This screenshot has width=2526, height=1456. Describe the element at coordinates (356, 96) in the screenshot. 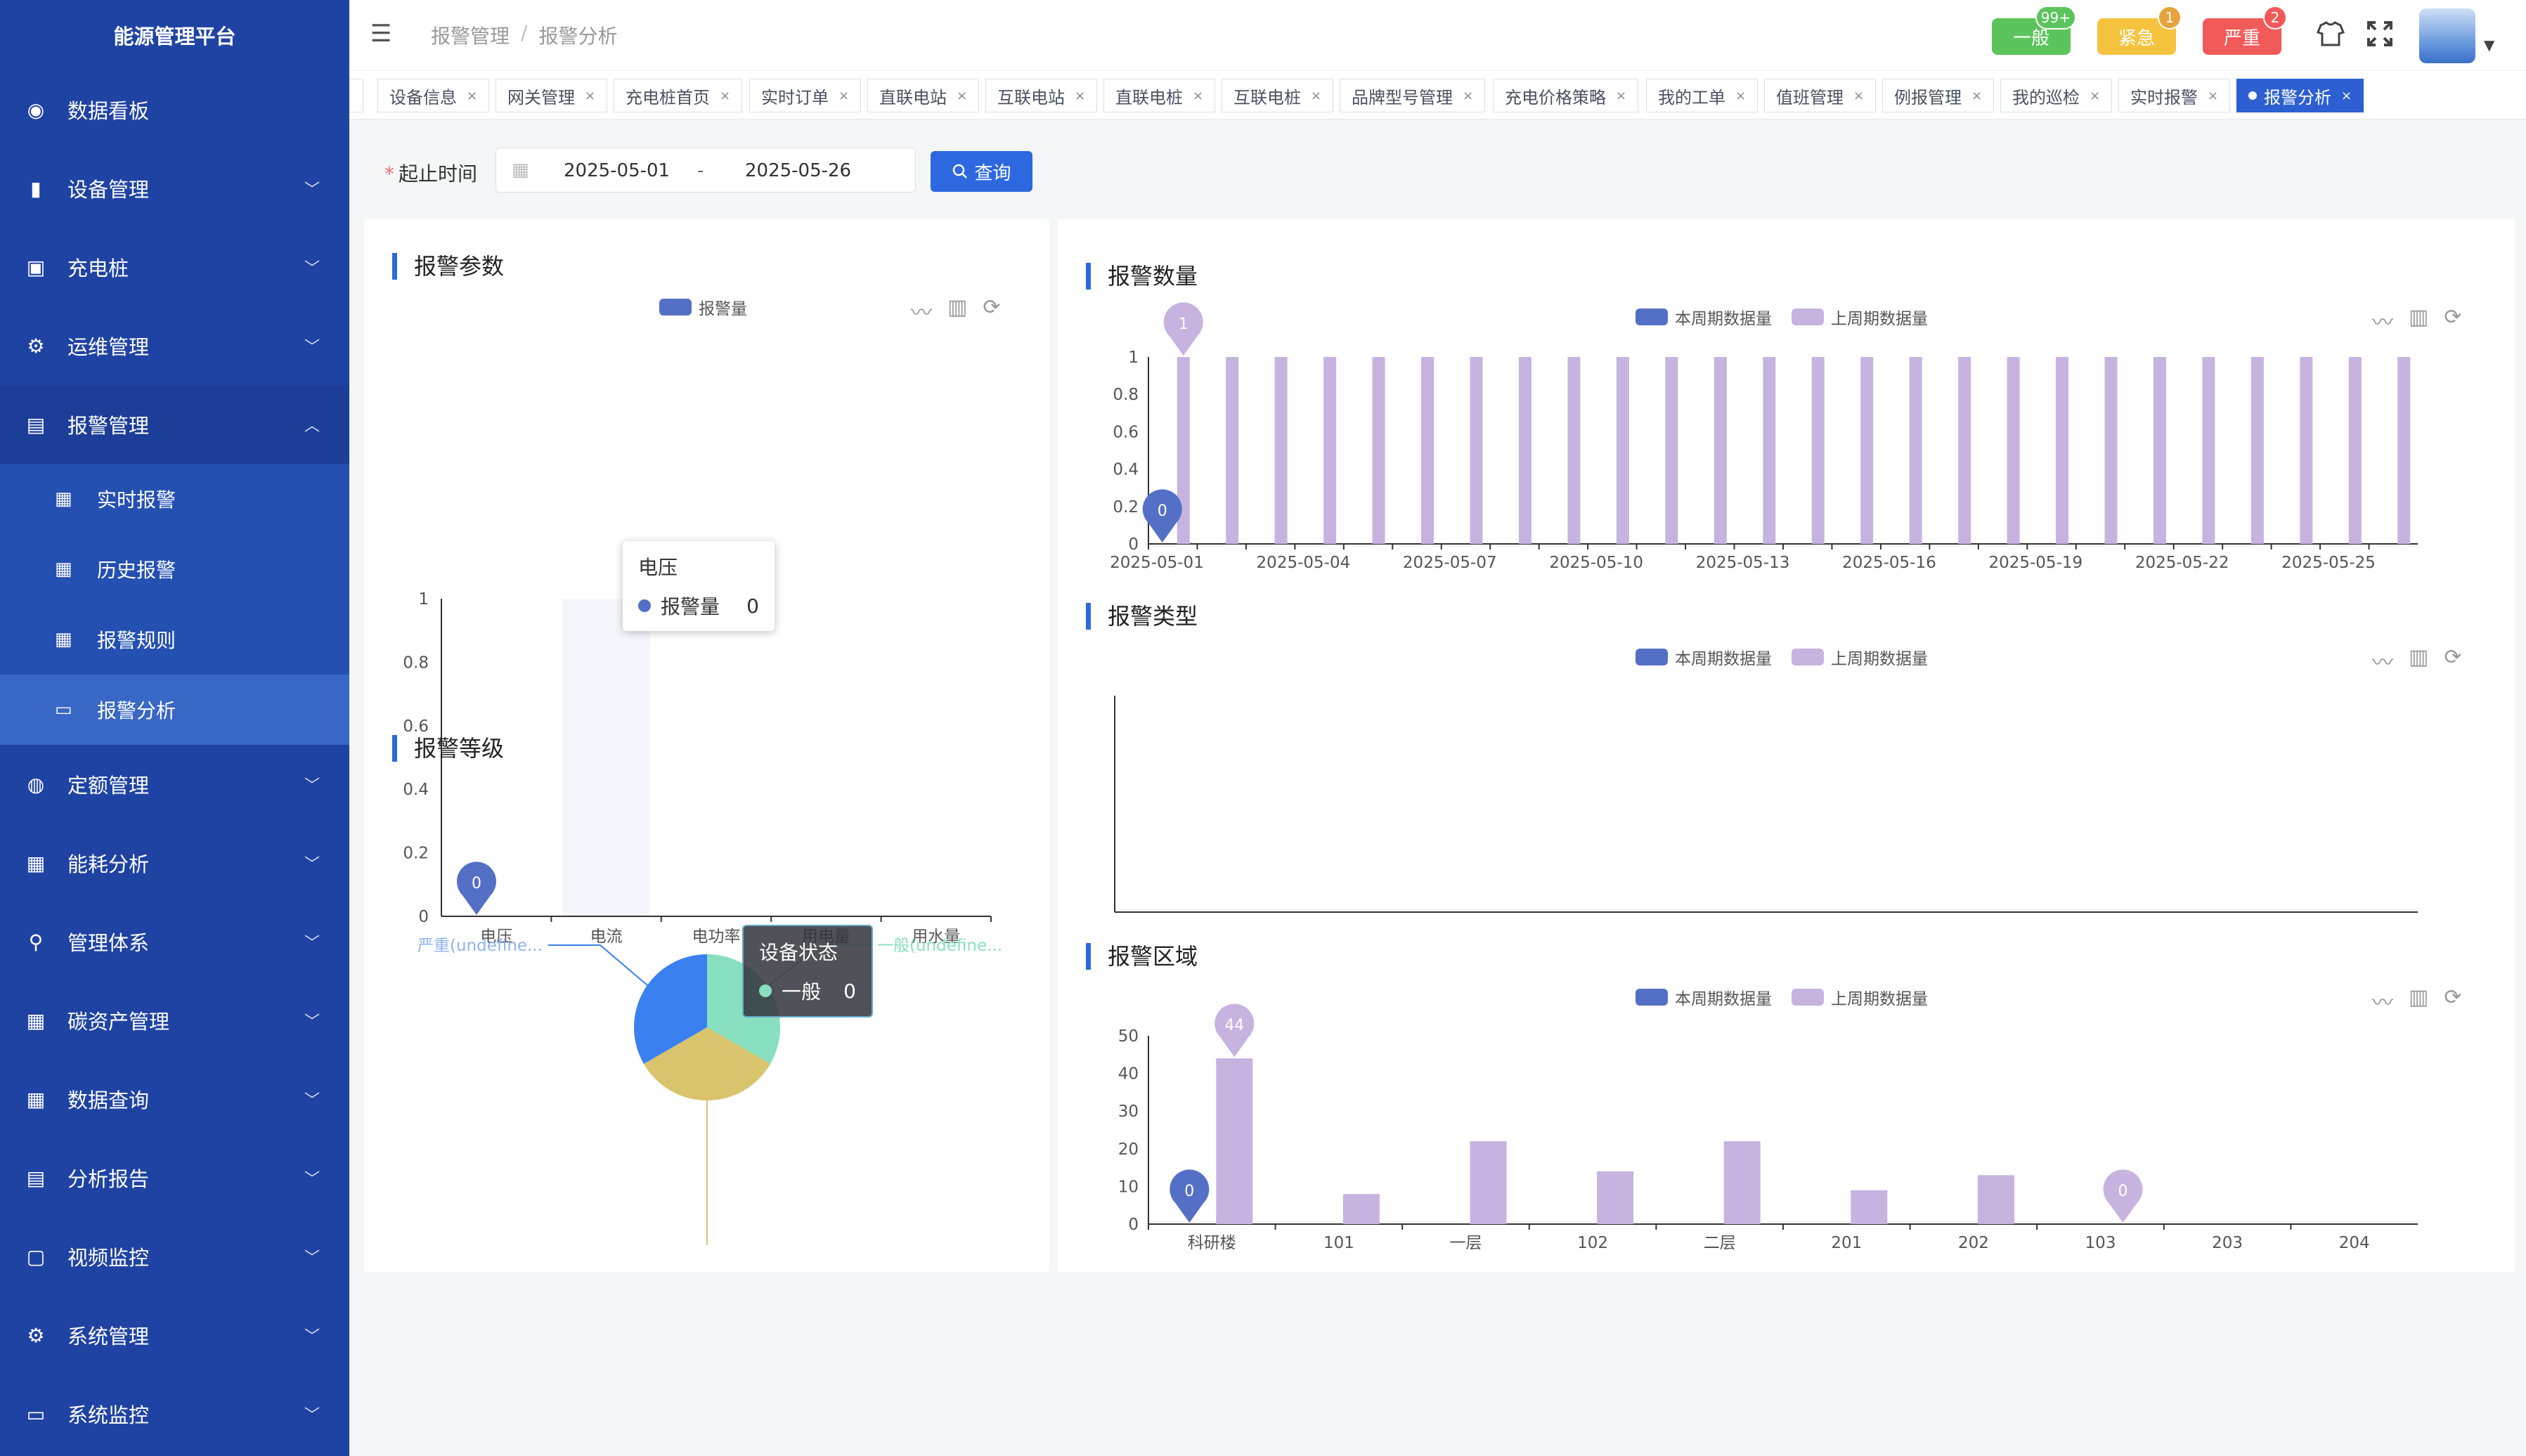

I see `tab-overflow` at that location.